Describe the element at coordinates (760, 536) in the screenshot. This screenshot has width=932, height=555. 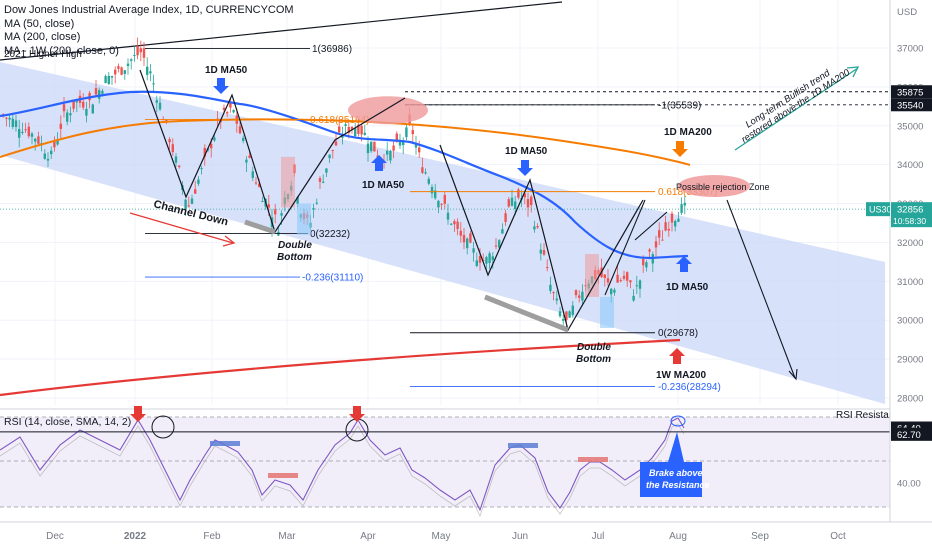
I see `time-tick-label: Sep` at that location.